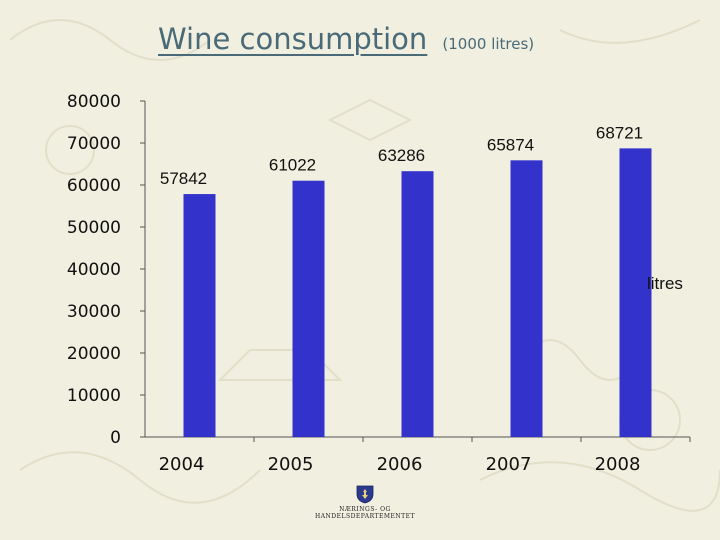 This screenshot has width=720, height=540. What do you see at coordinates (115, 438) in the screenshot?
I see `y-tick-label: 0` at bounding box center [115, 438].